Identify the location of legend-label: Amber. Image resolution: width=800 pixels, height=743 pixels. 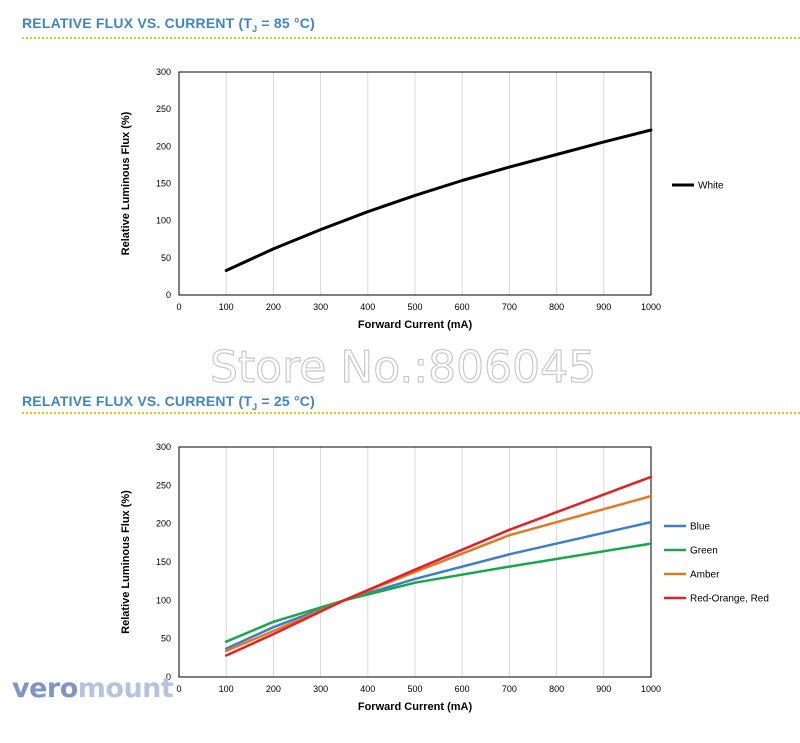
(705, 575).